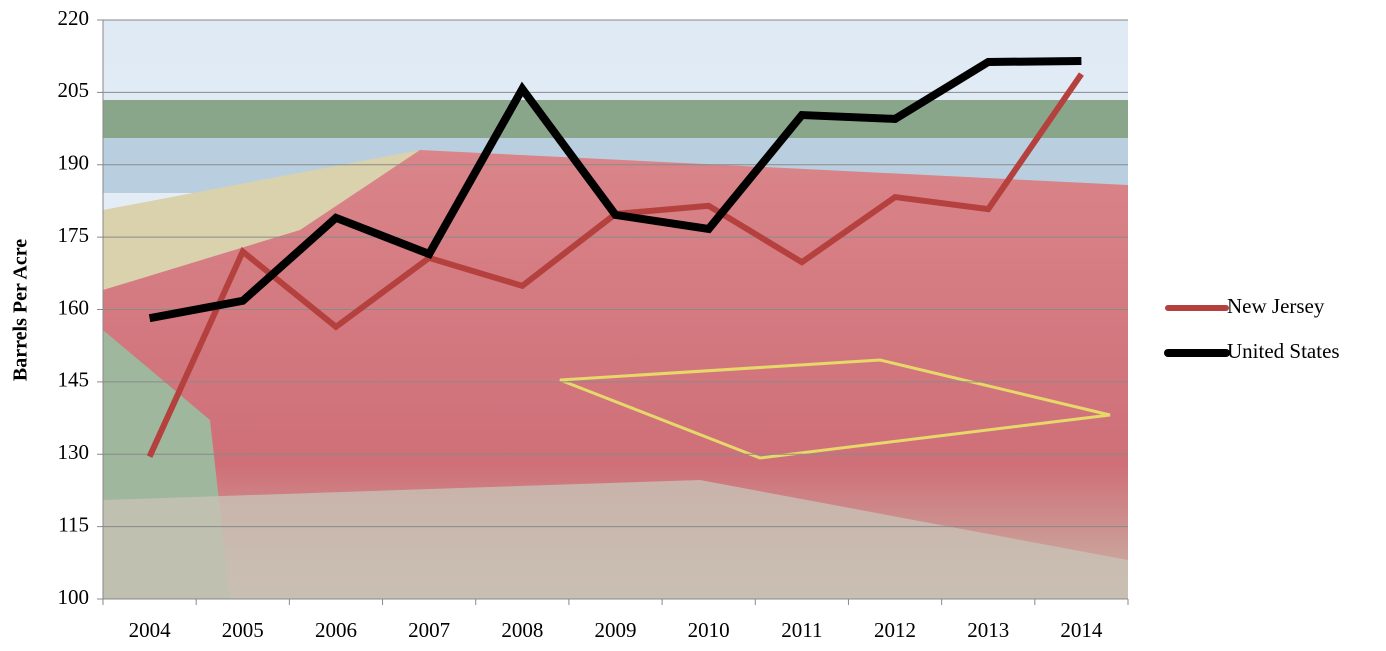 The width and height of the screenshot is (1386, 651). Describe the element at coordinates (74, 163) in the screenshot. I see `y-tick-label: 190` at that location.